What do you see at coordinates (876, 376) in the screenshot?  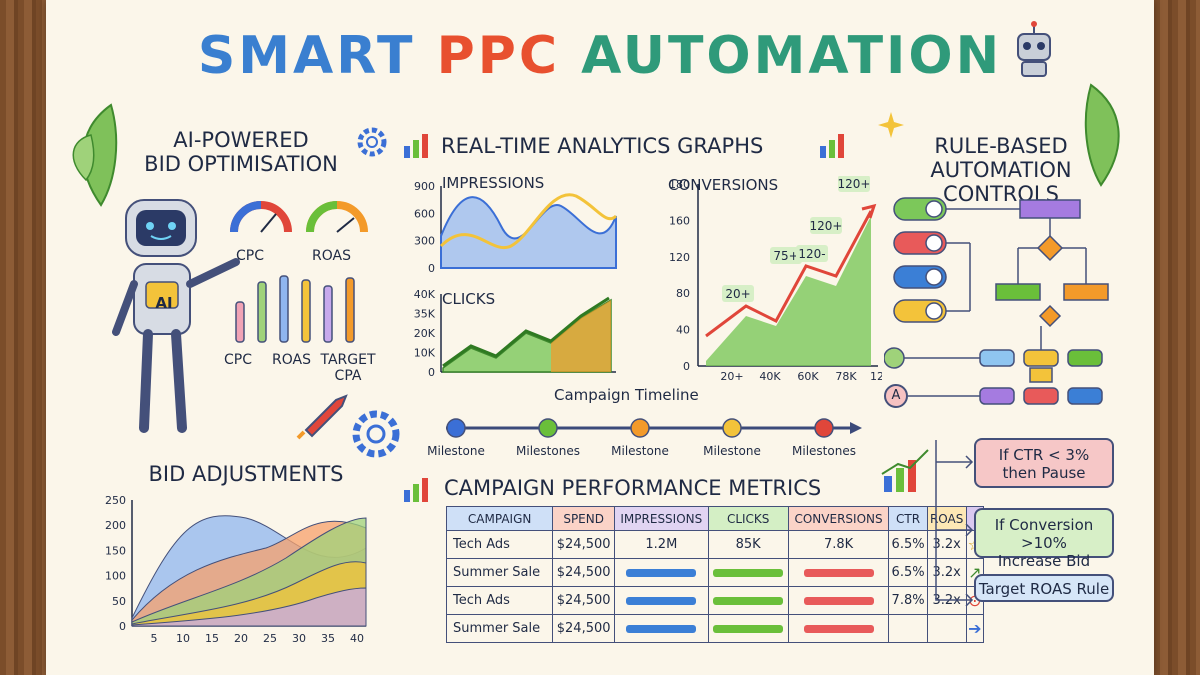 I see `x-tick-label: 120h` at bounding box center [876, 376].